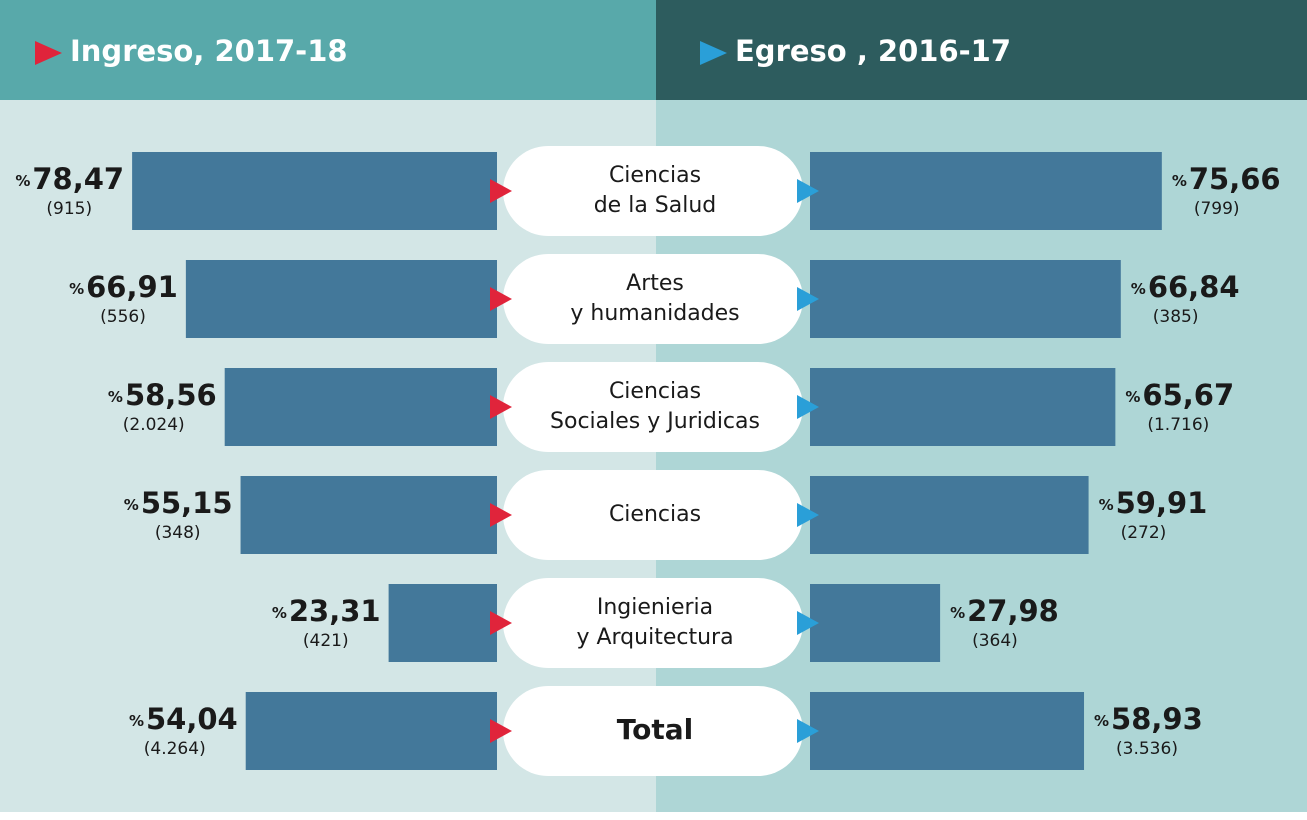 The image size is (1307, 820). What do you see at coordinates (187, 503) in the screenshot?
I see `value-number: 55,15` at bounding box center [187, 503].